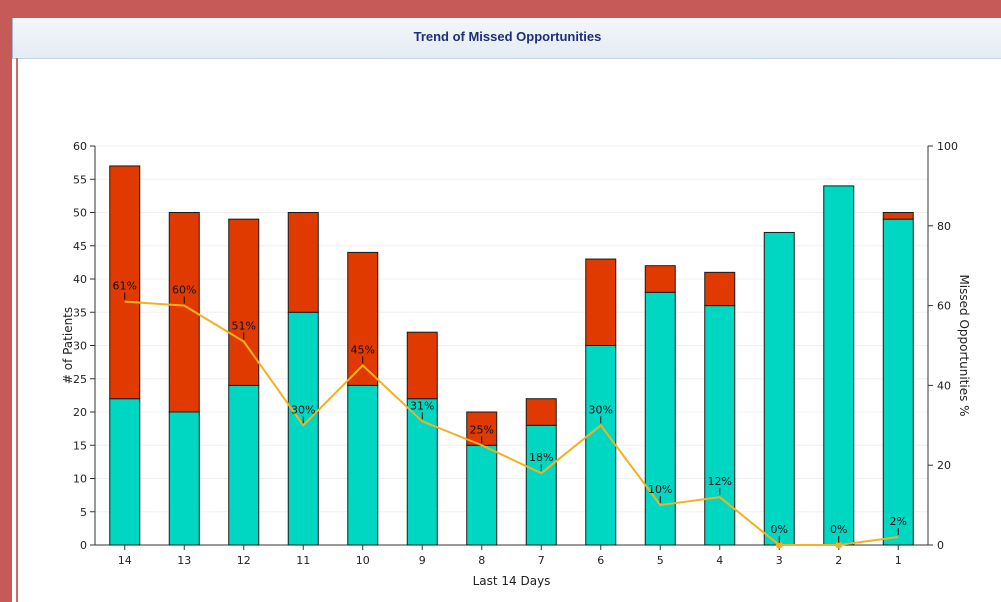 This screenshot has width=1001, height=602. I want to click on y-tick-label: 45, so click(80, 246).